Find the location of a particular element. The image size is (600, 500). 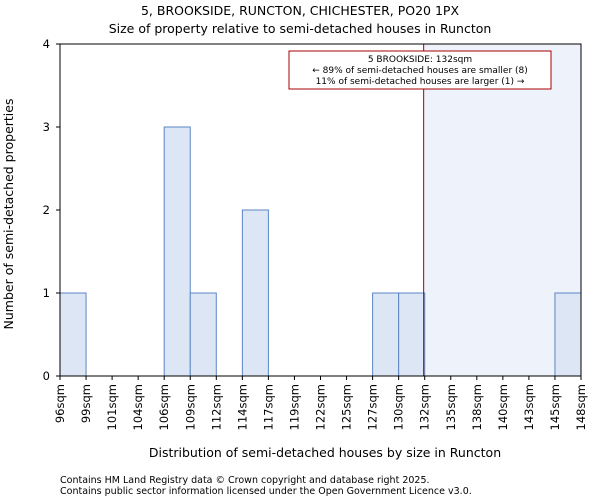

x-tick-label: 135sqm is located at coordinates (451, 407).